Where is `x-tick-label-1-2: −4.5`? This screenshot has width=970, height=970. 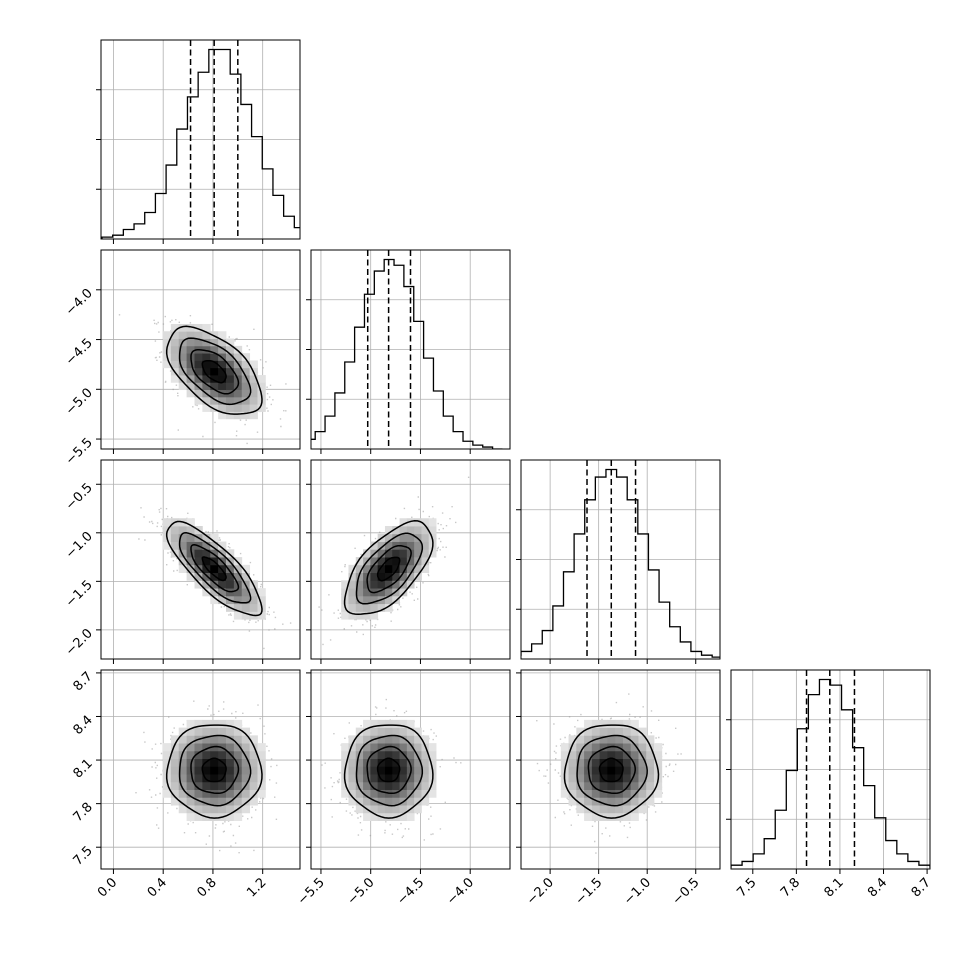
x-tick-label-1-2: −4.5 is located at coordinates (410, 891).